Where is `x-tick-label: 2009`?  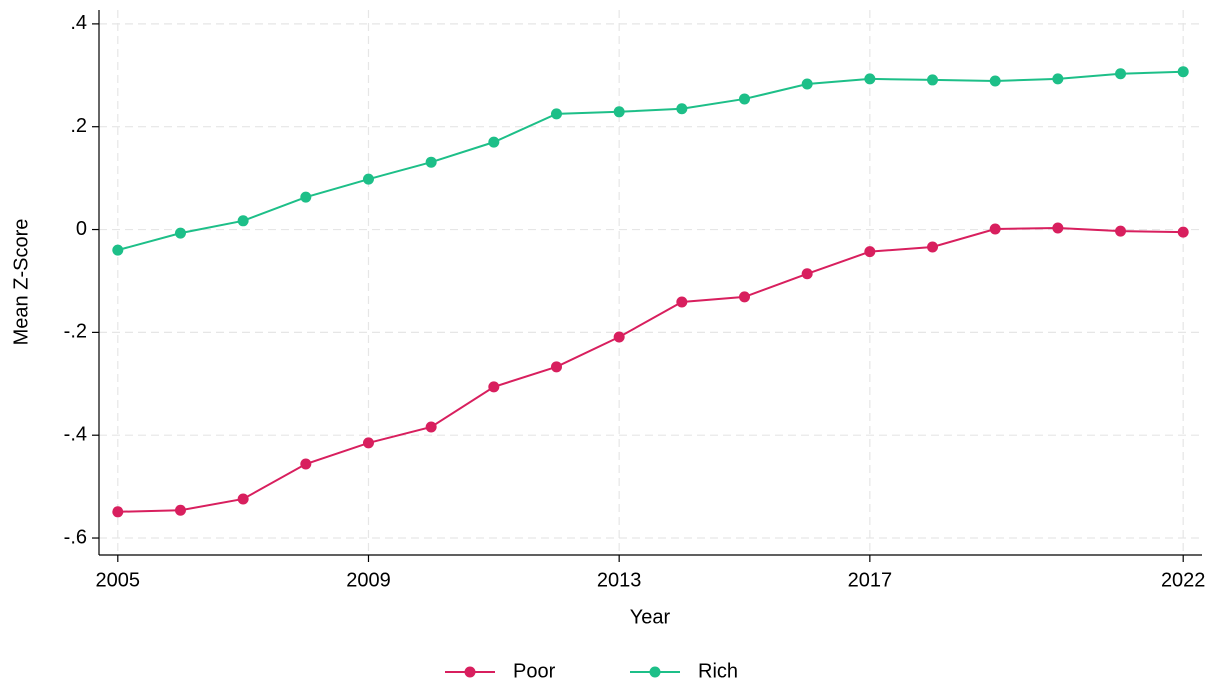 x-tick-label: 2009 is located at coordinates (368, 580).